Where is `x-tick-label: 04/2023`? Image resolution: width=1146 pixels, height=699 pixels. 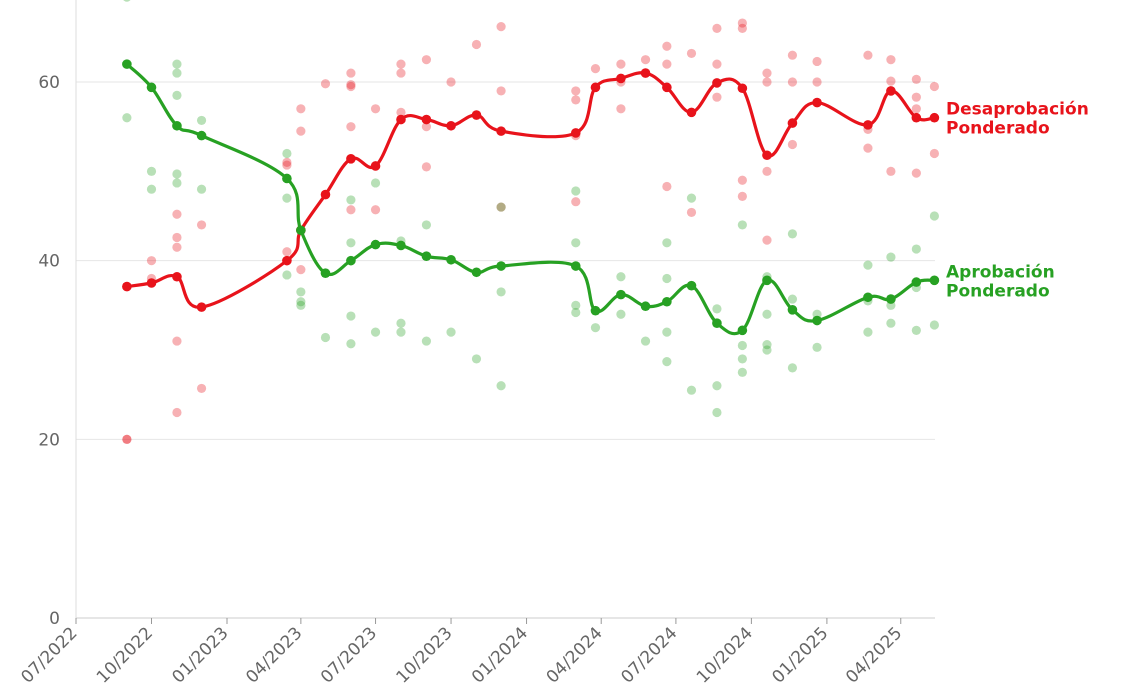 x-tick-label: 04/2023 is located at coordinates (274, 655).